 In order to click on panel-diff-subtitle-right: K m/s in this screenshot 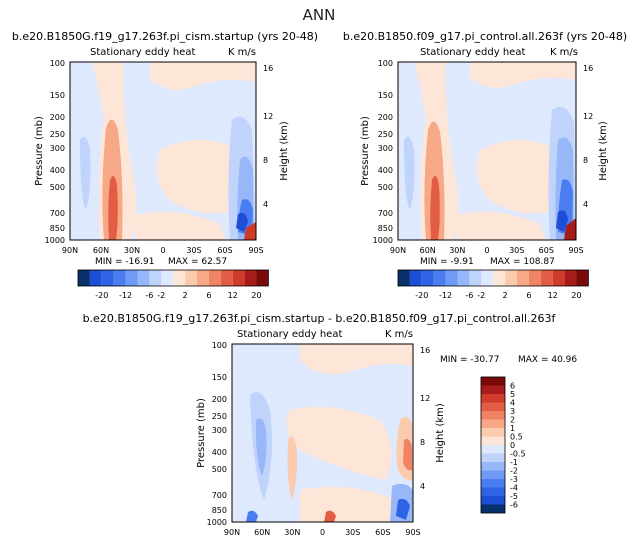, I will do `click(399, 334)`.